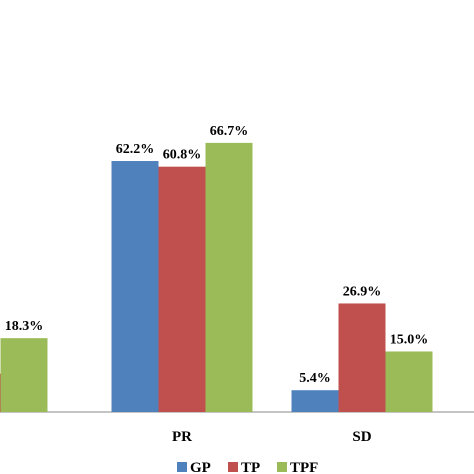 The image size is (474, 474). Describe the element at coordinates (409, 339) in the screenshot. I see `data-label-tpf-sd: 15.0%` at that location.